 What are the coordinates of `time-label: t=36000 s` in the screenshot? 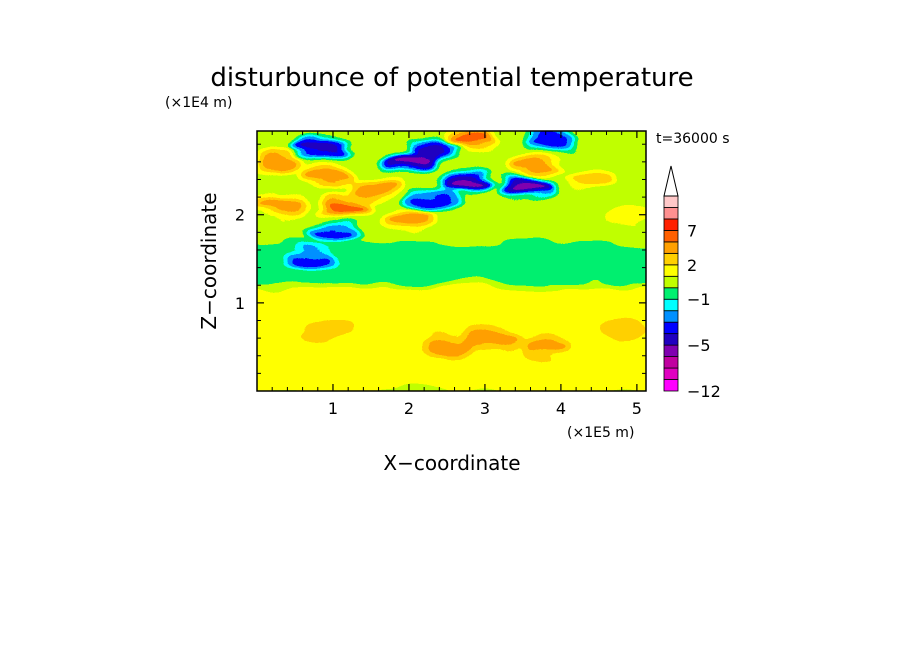 It's located at (693, 139).